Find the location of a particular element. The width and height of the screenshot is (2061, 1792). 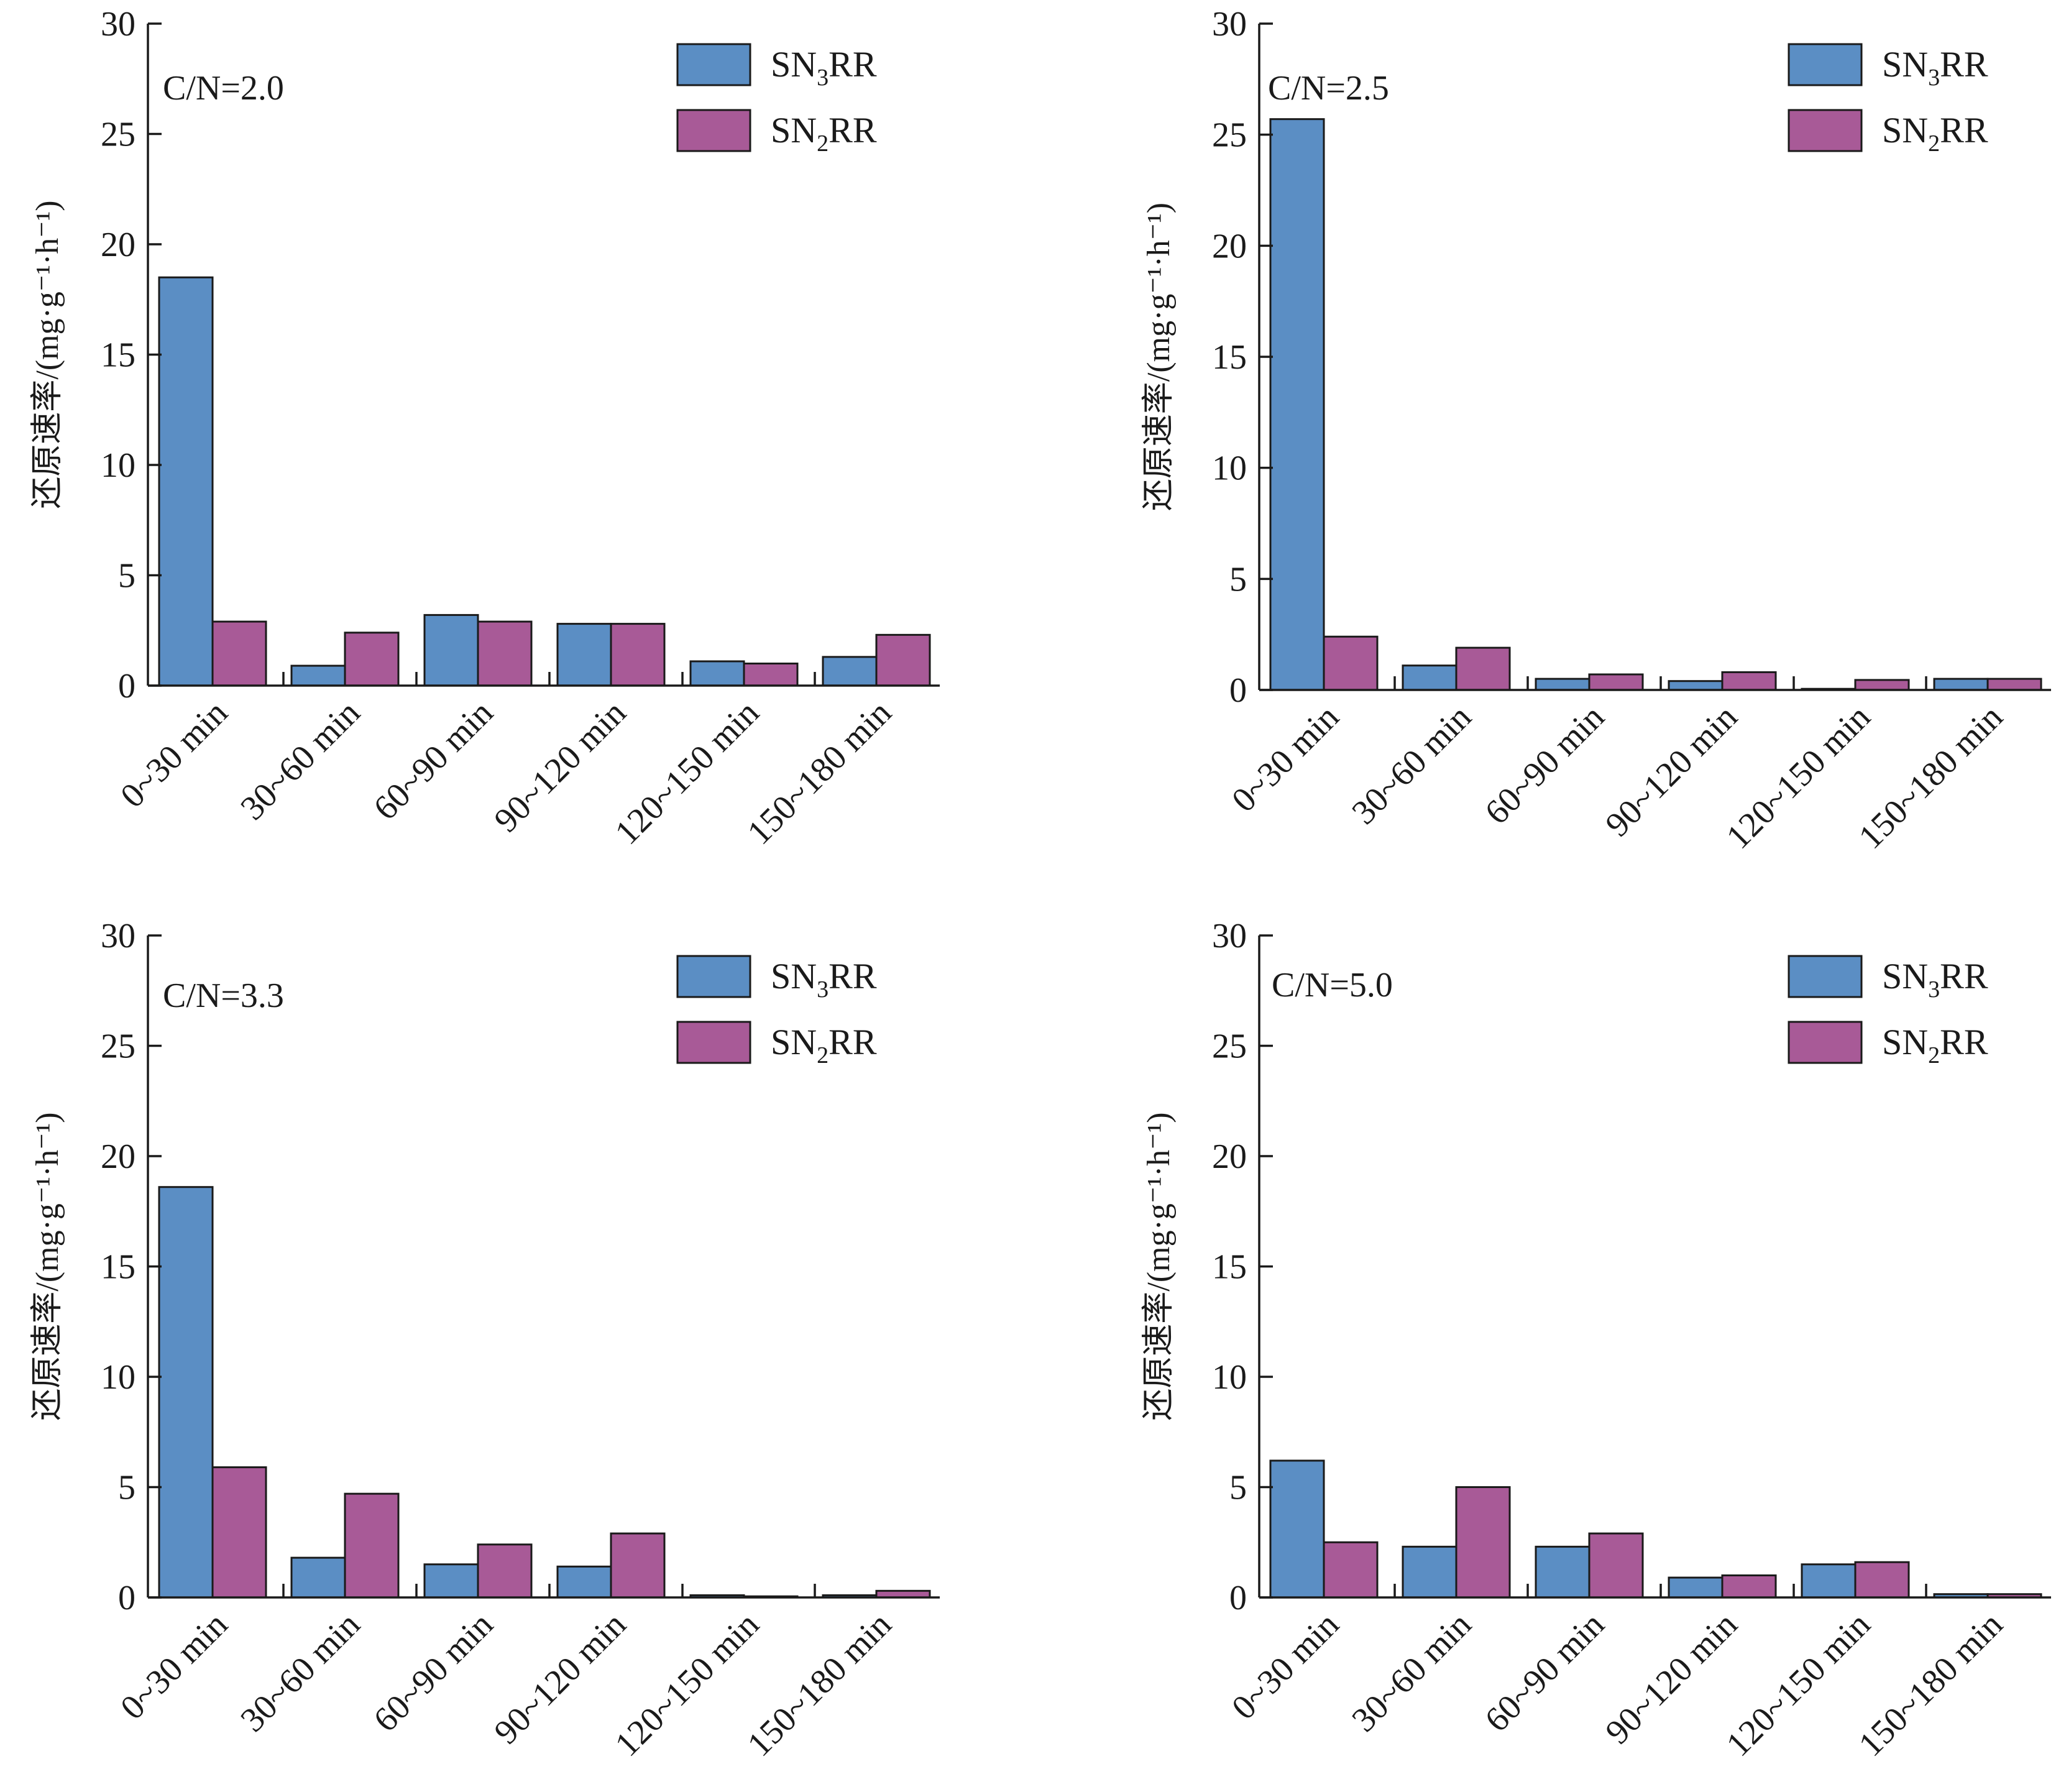

condition-label: C/N=2.5 is located at coordinates (1328, 88).